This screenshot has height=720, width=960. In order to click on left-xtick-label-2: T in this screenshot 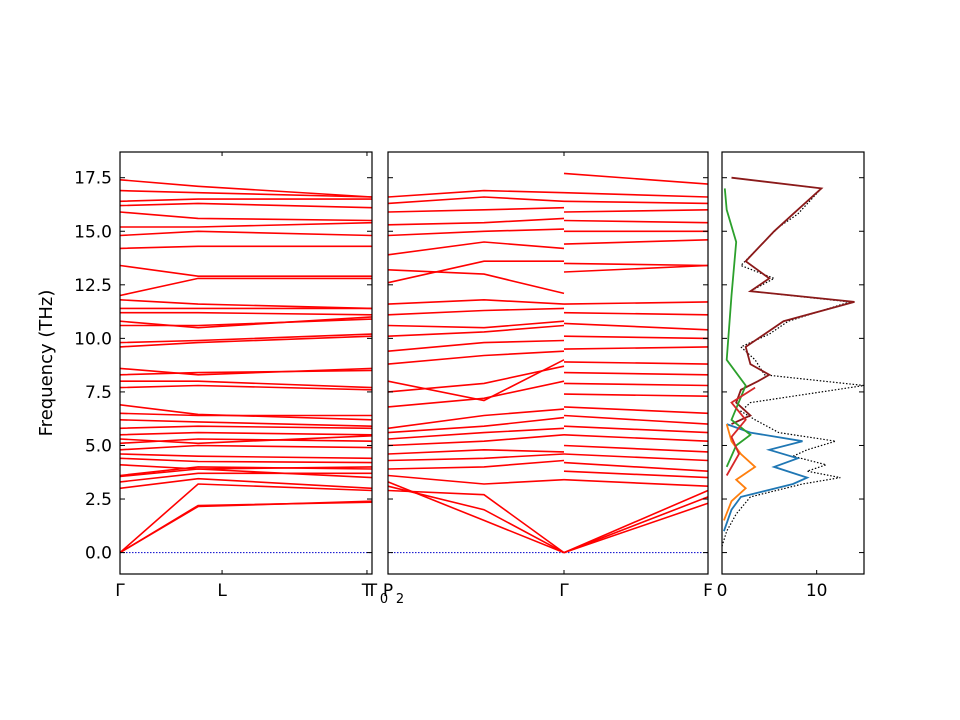, I will do `click(367, 591)`.